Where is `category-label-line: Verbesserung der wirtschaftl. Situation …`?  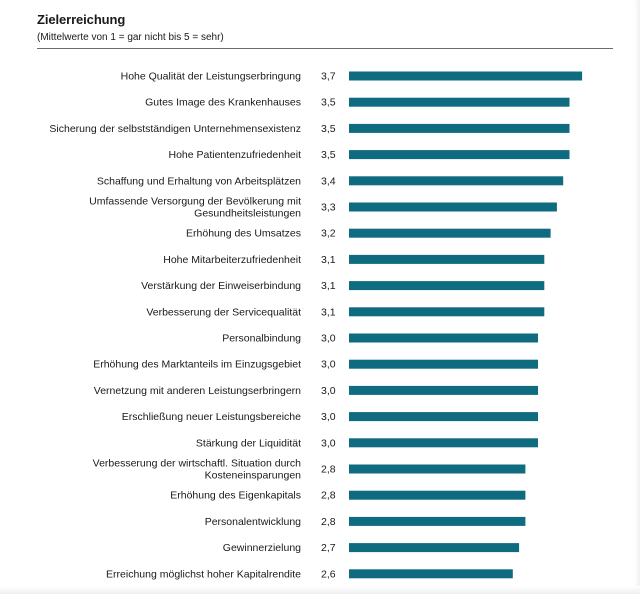 category-label-line: Verbesserung der wirtschaftl. Situation … is located at coordinates (197, 464).